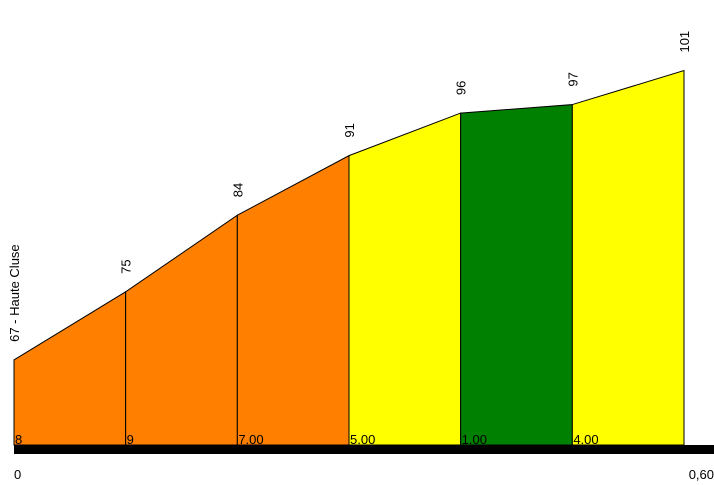  What do you see at coordinates (14, 293) in the screenshot?
I see `elevation-label: 67 - Haute Cluse` at bounding box center [14, 293].